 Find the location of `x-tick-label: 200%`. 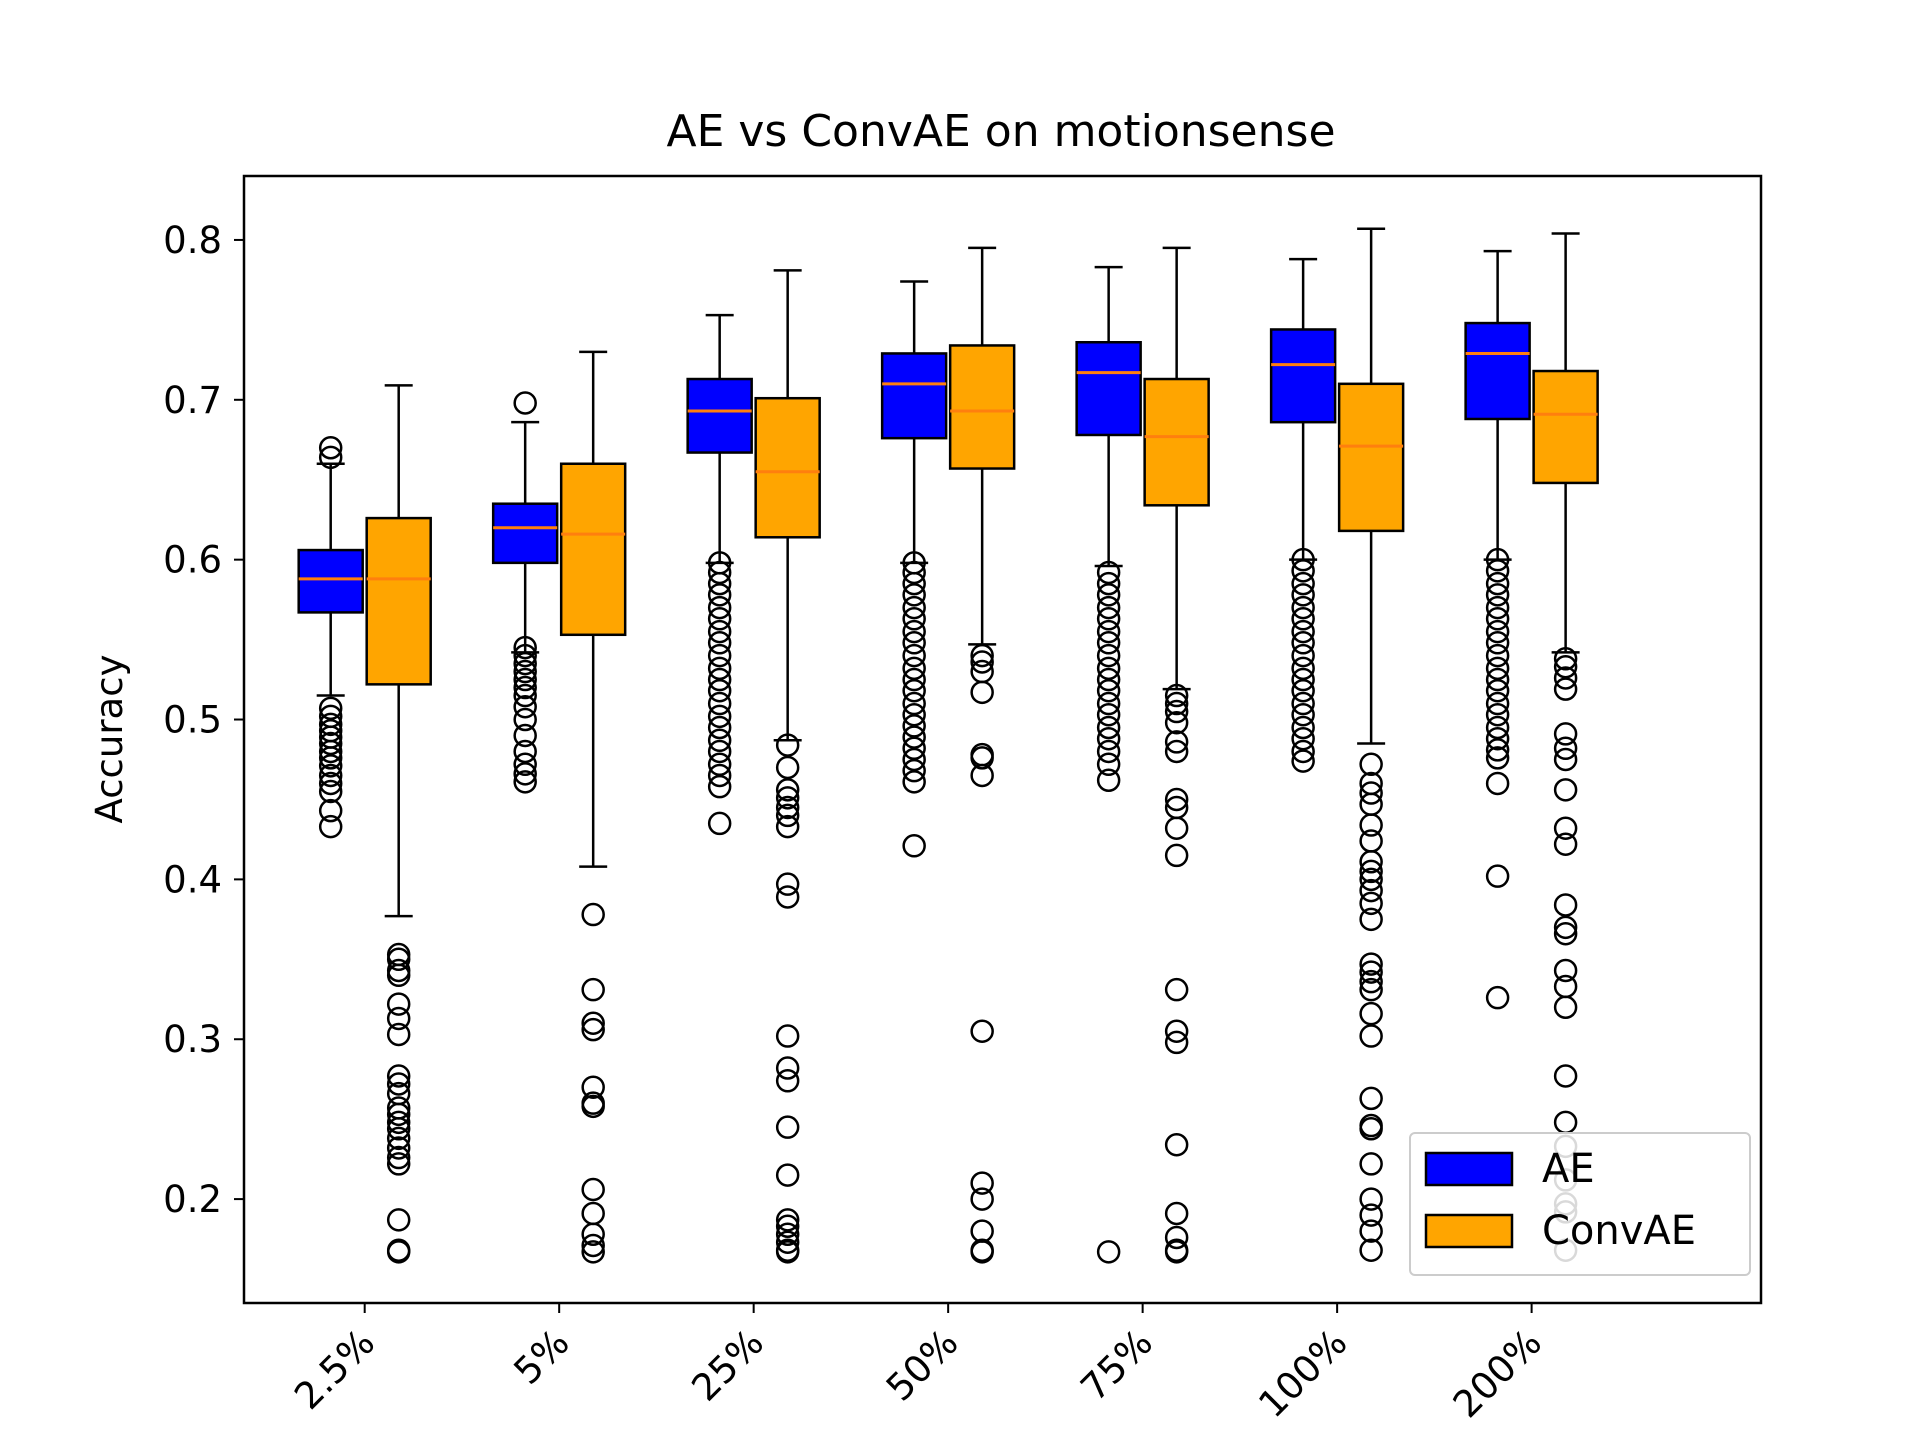

x-tick-label: 200% is located at coordinates (1497, 1373).